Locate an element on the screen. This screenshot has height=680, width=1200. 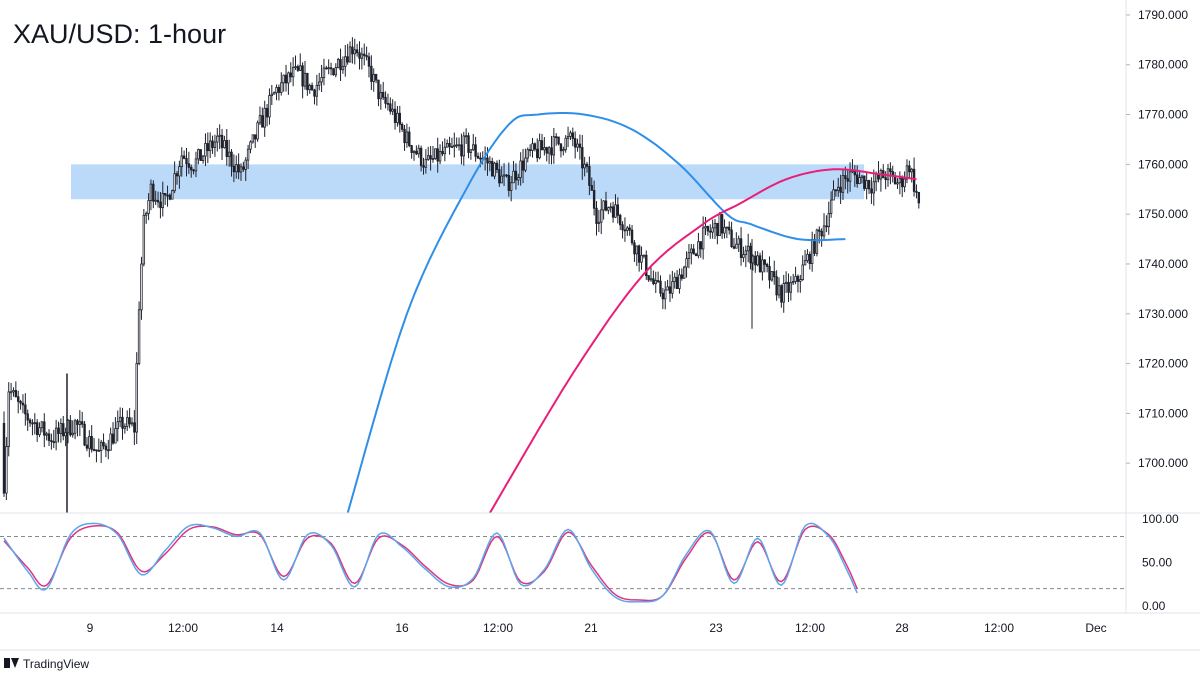
price-tick-label: 1780.000 is located at coordinates (1163, 65).